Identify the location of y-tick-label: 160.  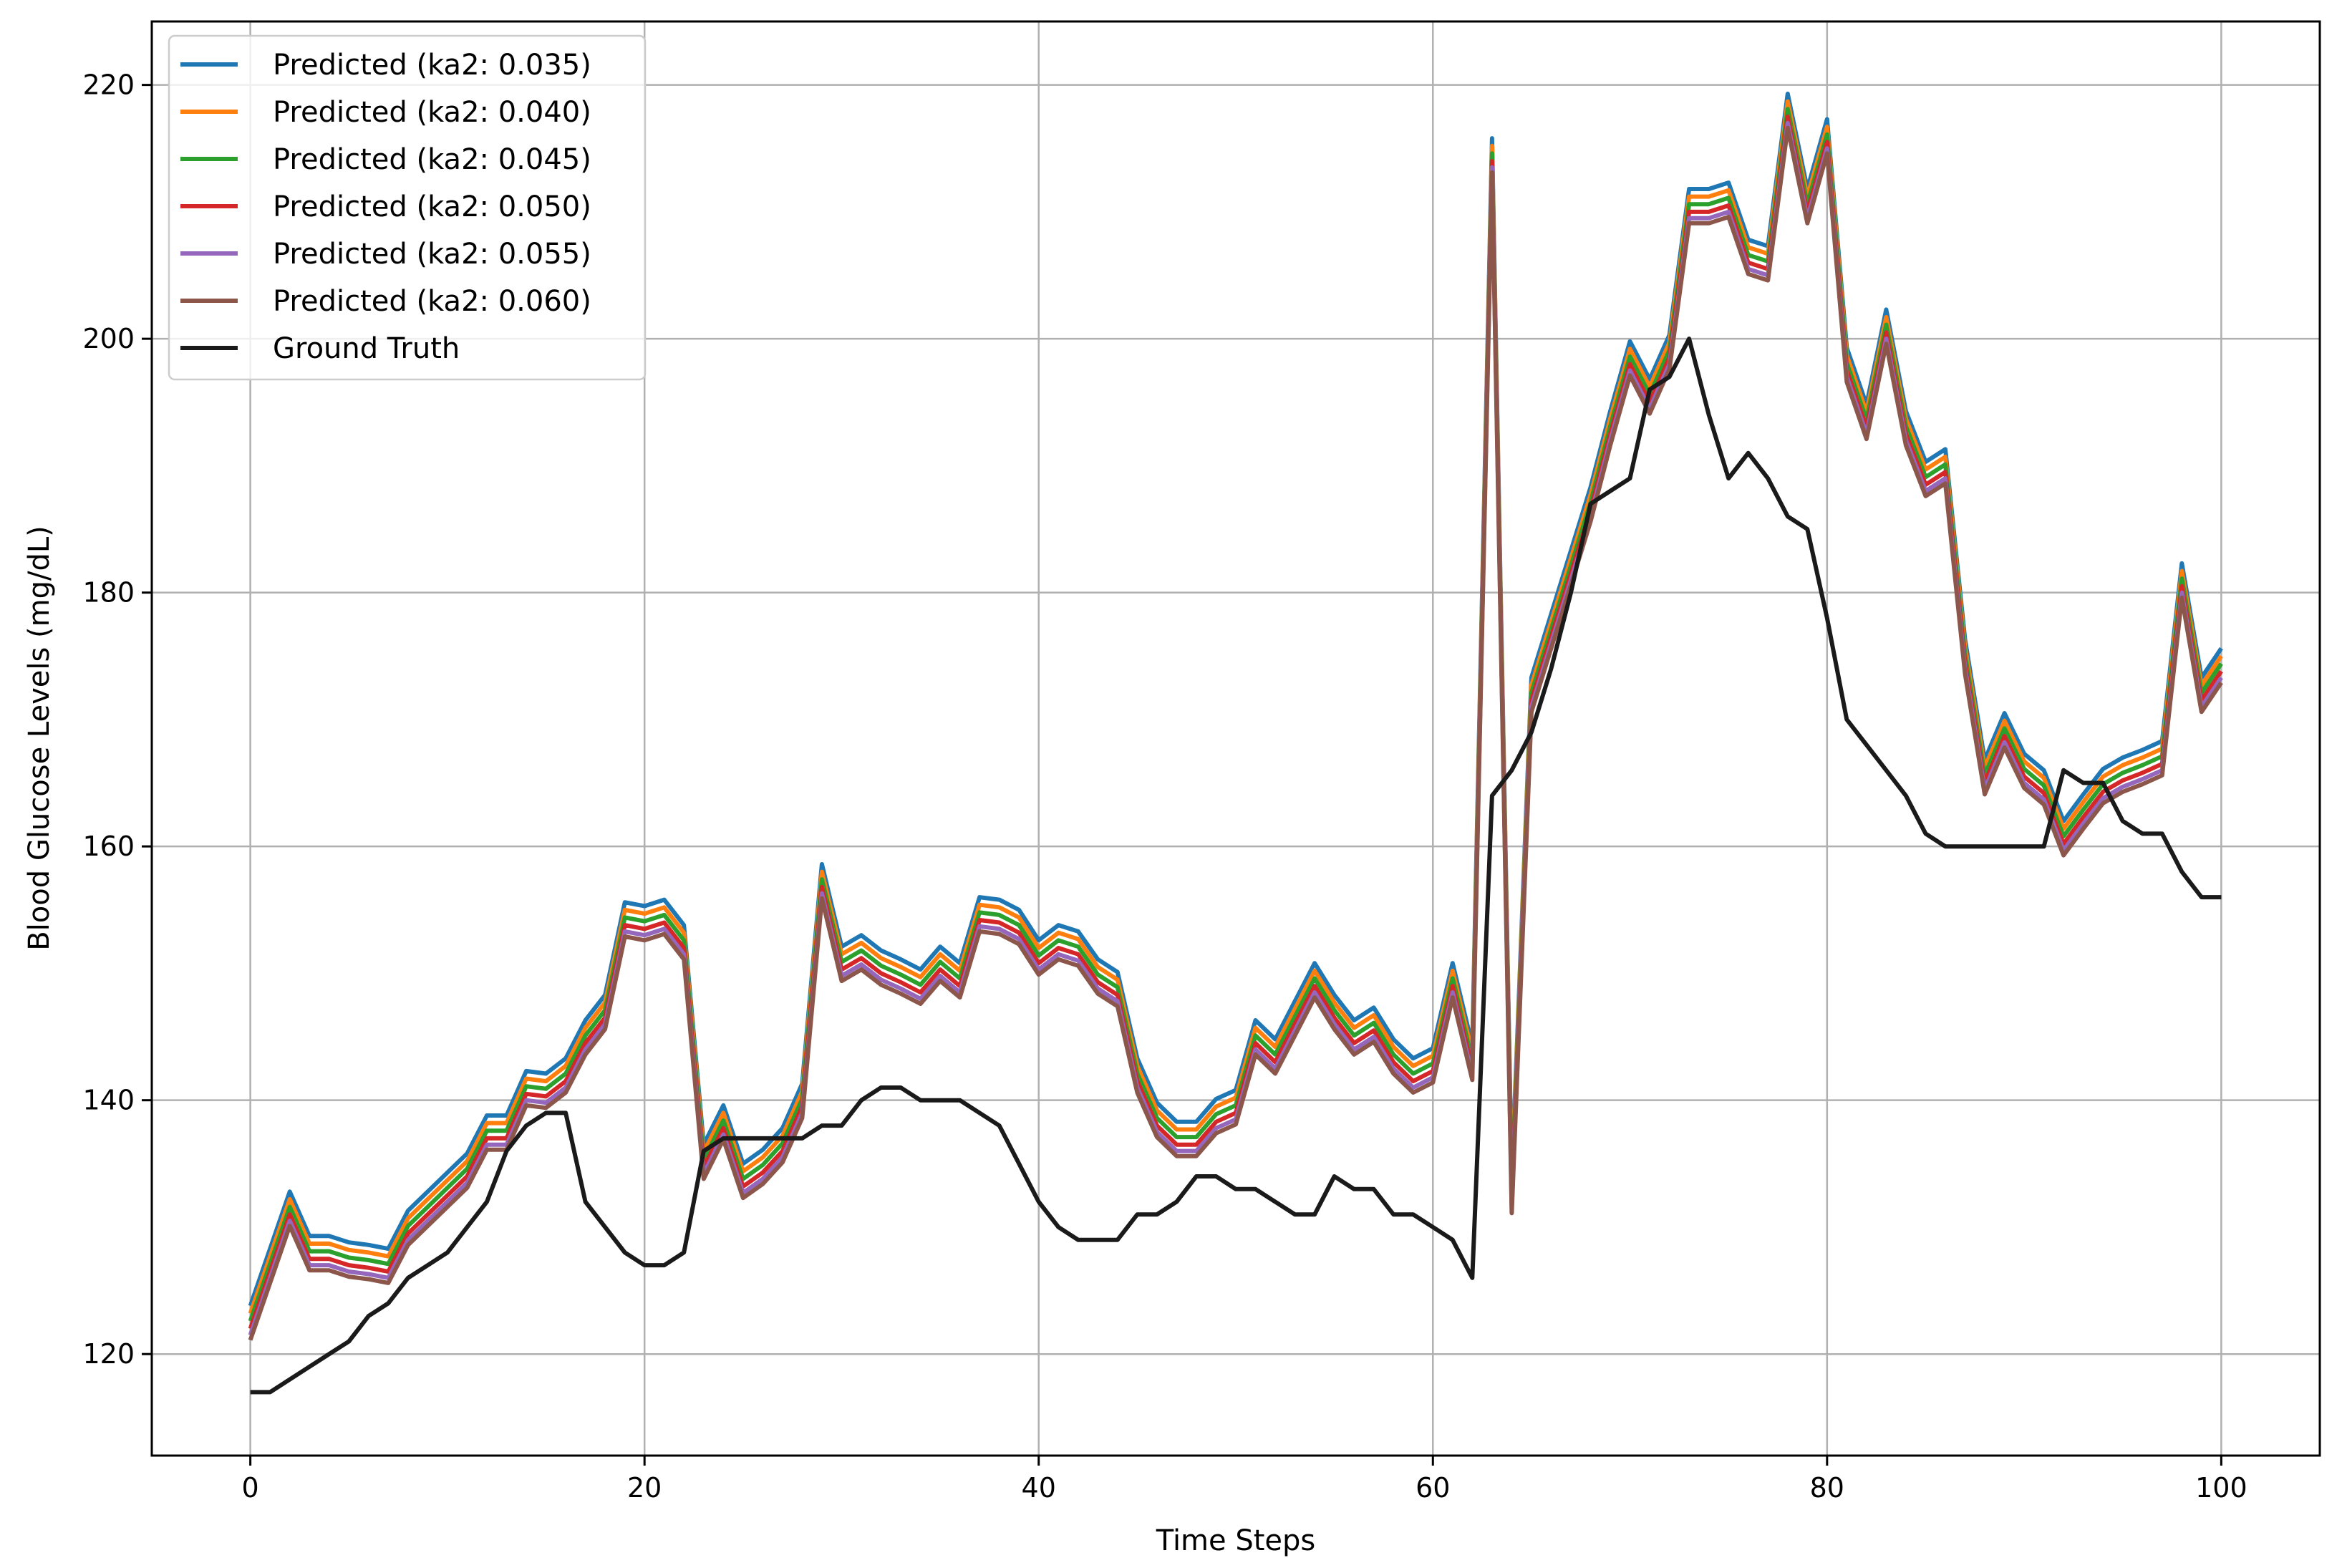
(108, 846).